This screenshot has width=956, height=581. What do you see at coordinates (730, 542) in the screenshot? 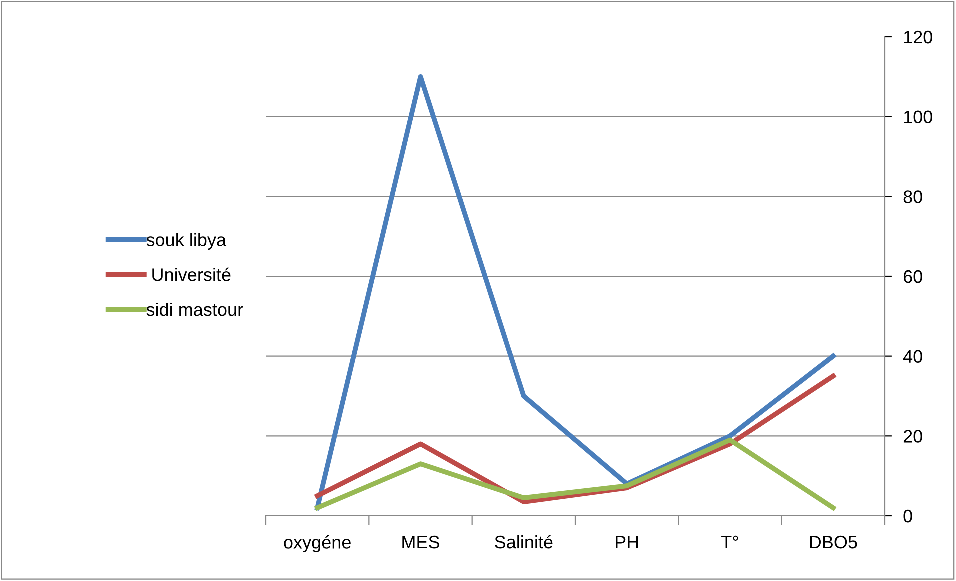
I see `x-tick-label: T°` at bounding box center [730, 542].